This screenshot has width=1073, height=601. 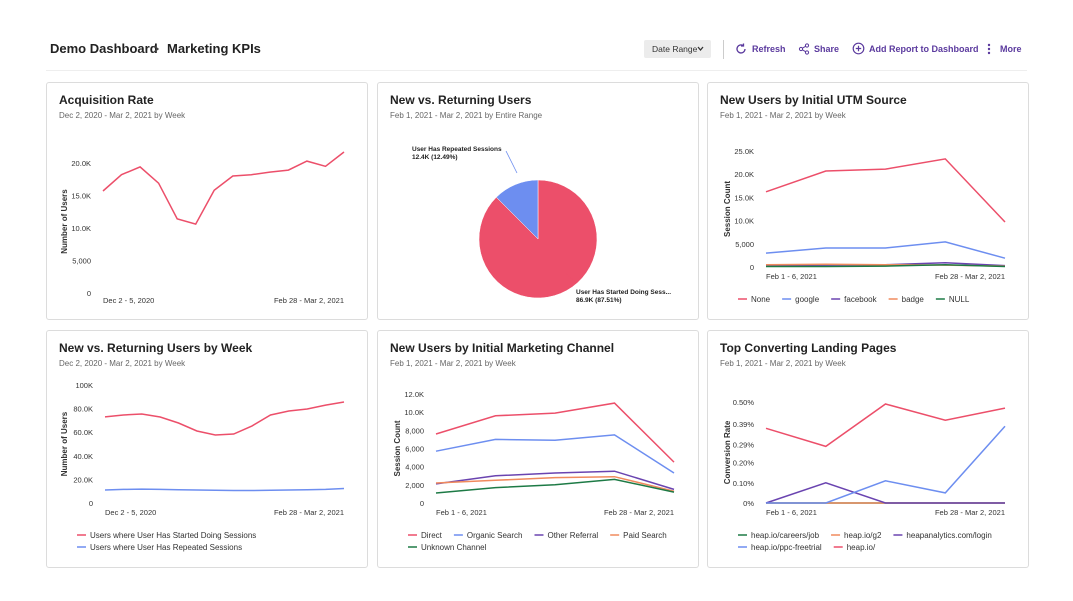 What do you see at coordinates (502, 348) in the screenshot?
I see `chart-title: New Users by Initial Marketing Channel` at bounding box center [502, 348].